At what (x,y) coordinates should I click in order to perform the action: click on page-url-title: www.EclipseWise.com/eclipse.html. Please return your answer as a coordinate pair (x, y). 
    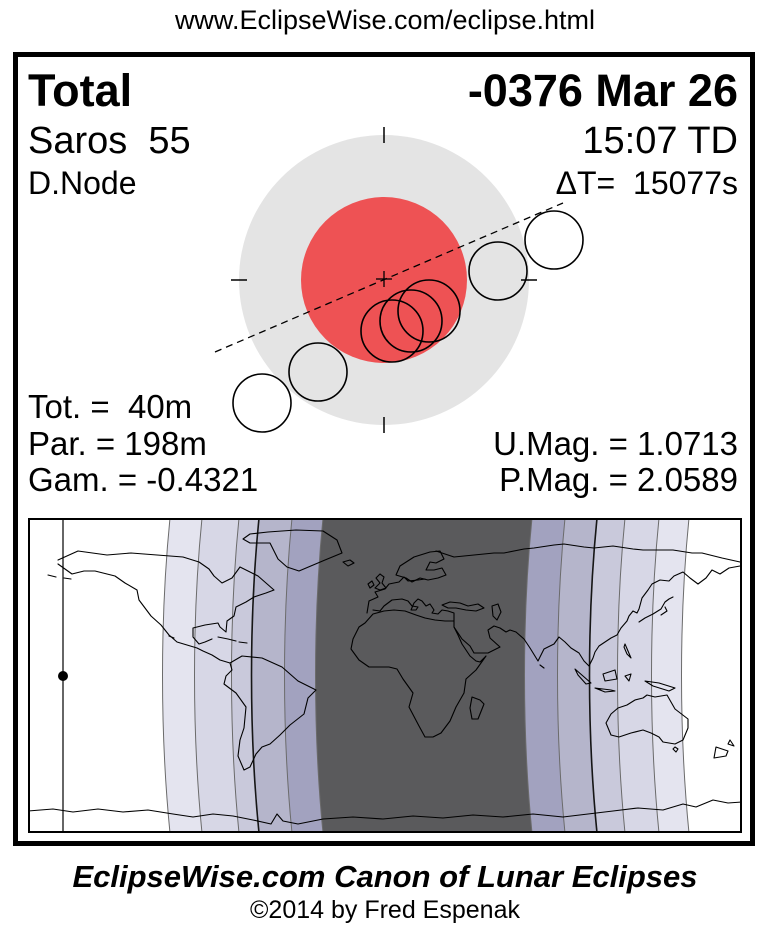
    Looking at the image, I should click on (385, 20).